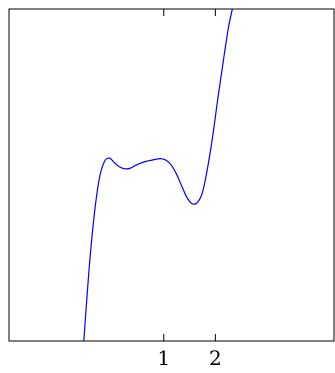  Describe the element at coordinates (215, 358) in the screenshot. I see `x-tick-label-2: 2` at that location.